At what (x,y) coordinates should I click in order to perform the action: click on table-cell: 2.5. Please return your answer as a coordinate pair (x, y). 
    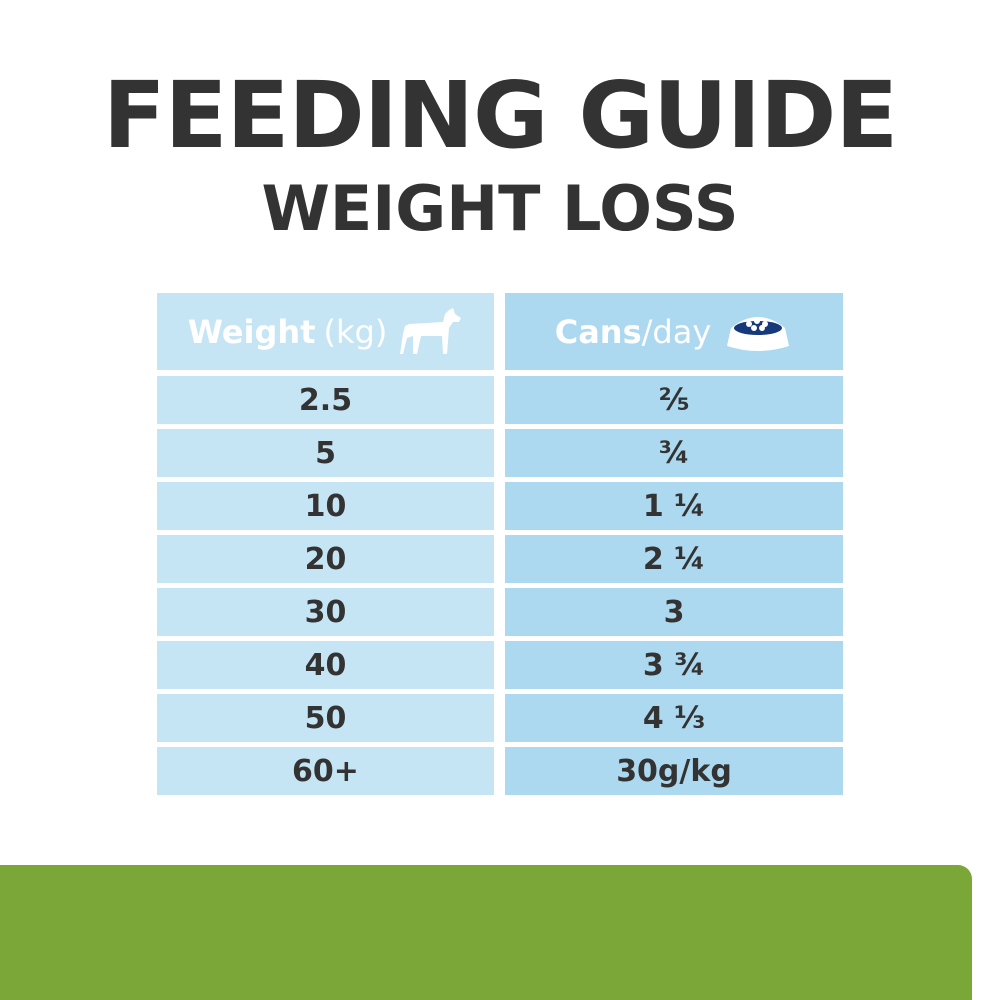
    Looking at the image, I should click on (325, 400).